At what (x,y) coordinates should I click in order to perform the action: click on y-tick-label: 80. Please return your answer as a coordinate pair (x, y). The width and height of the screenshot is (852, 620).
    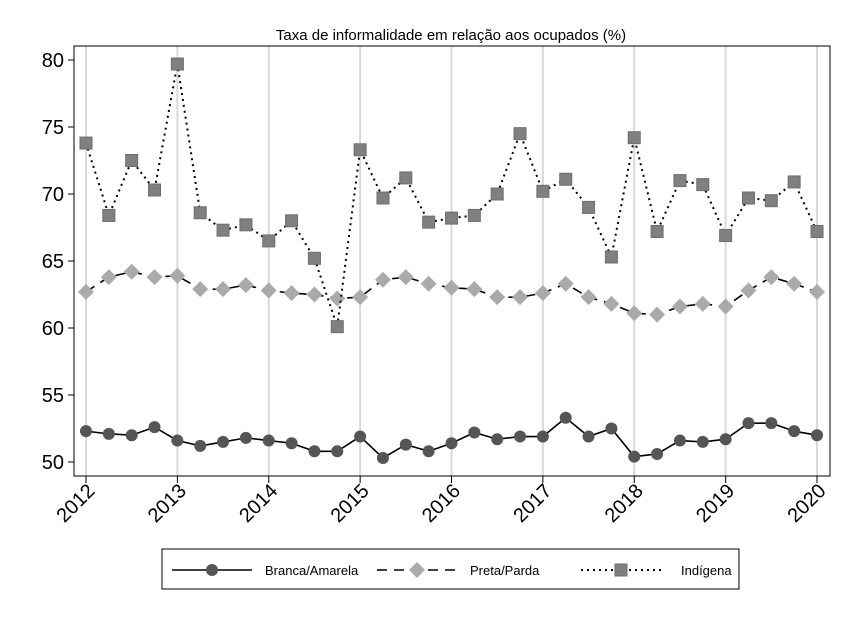
    Looking at the image, I should click on (53, 61).